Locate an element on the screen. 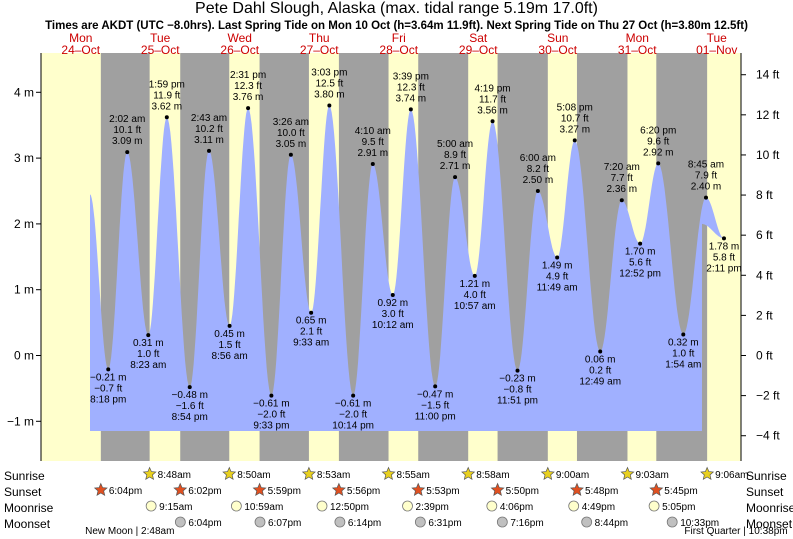 The height and width of the screenshot is (539, 793). sunset-time: 5:45pm is located at coordinates (680, 491).